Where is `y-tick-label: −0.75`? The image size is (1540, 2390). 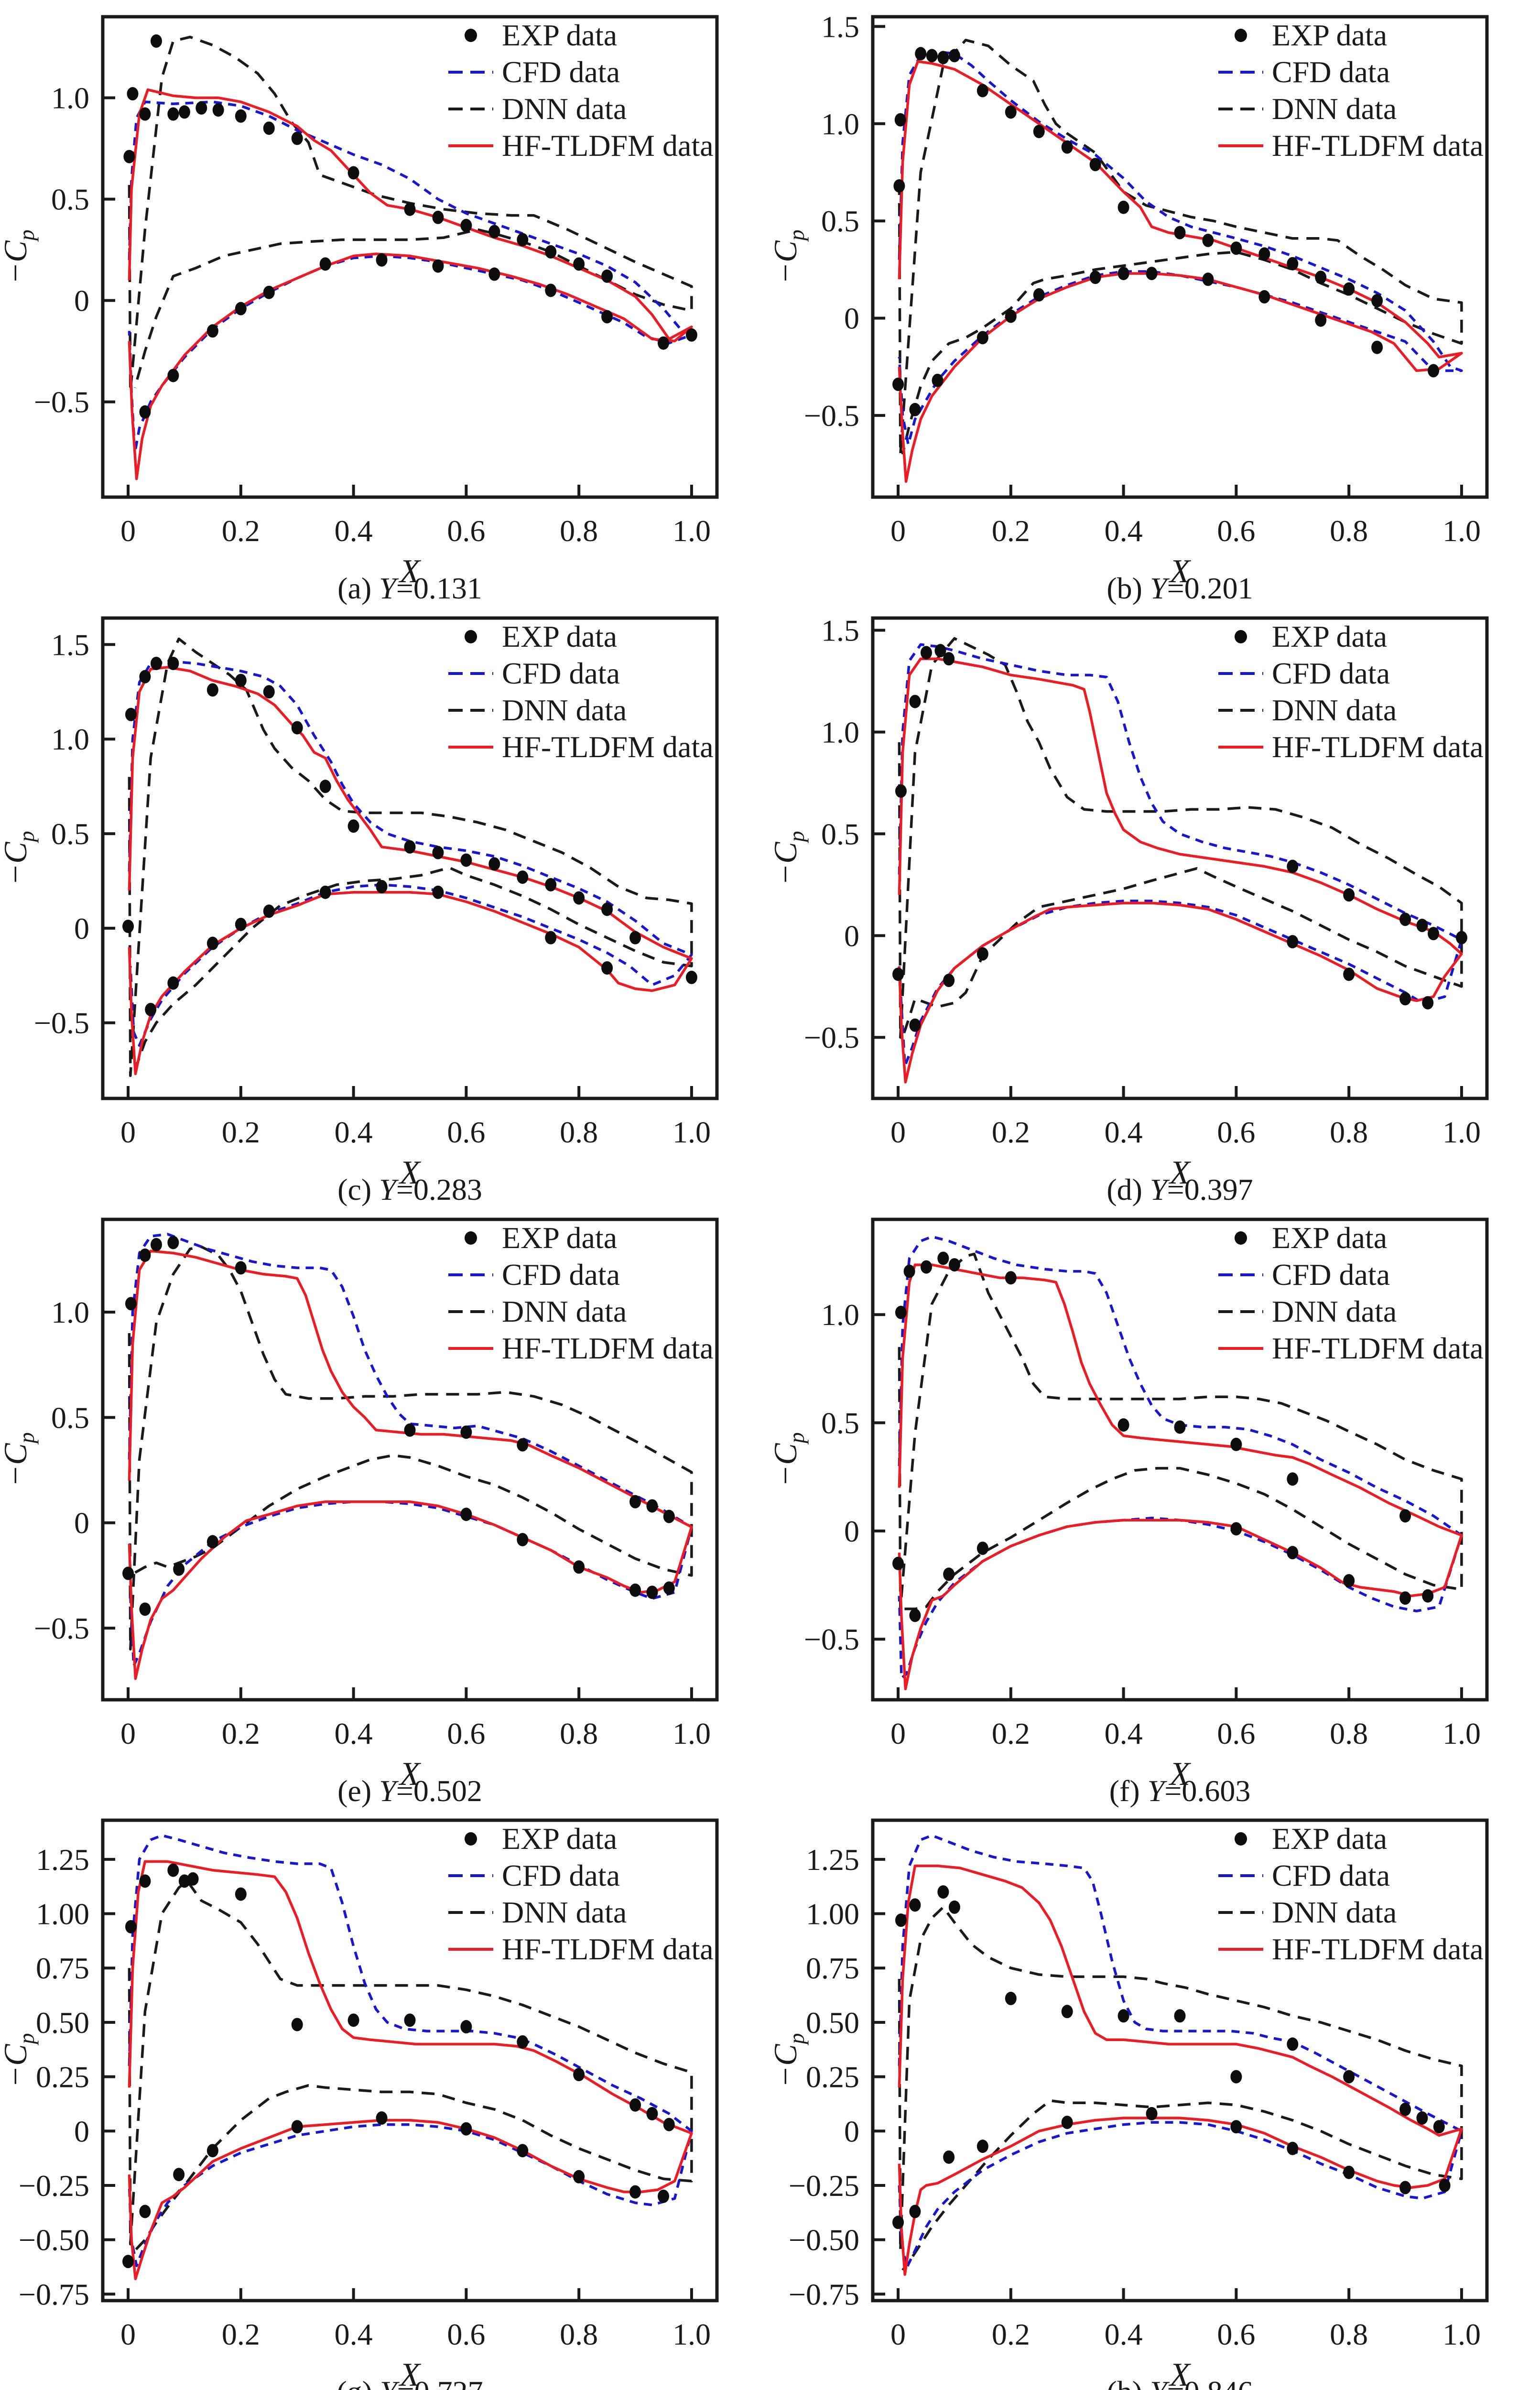 y-tick-label: −0.75 is located at coordinates (54, 2295).